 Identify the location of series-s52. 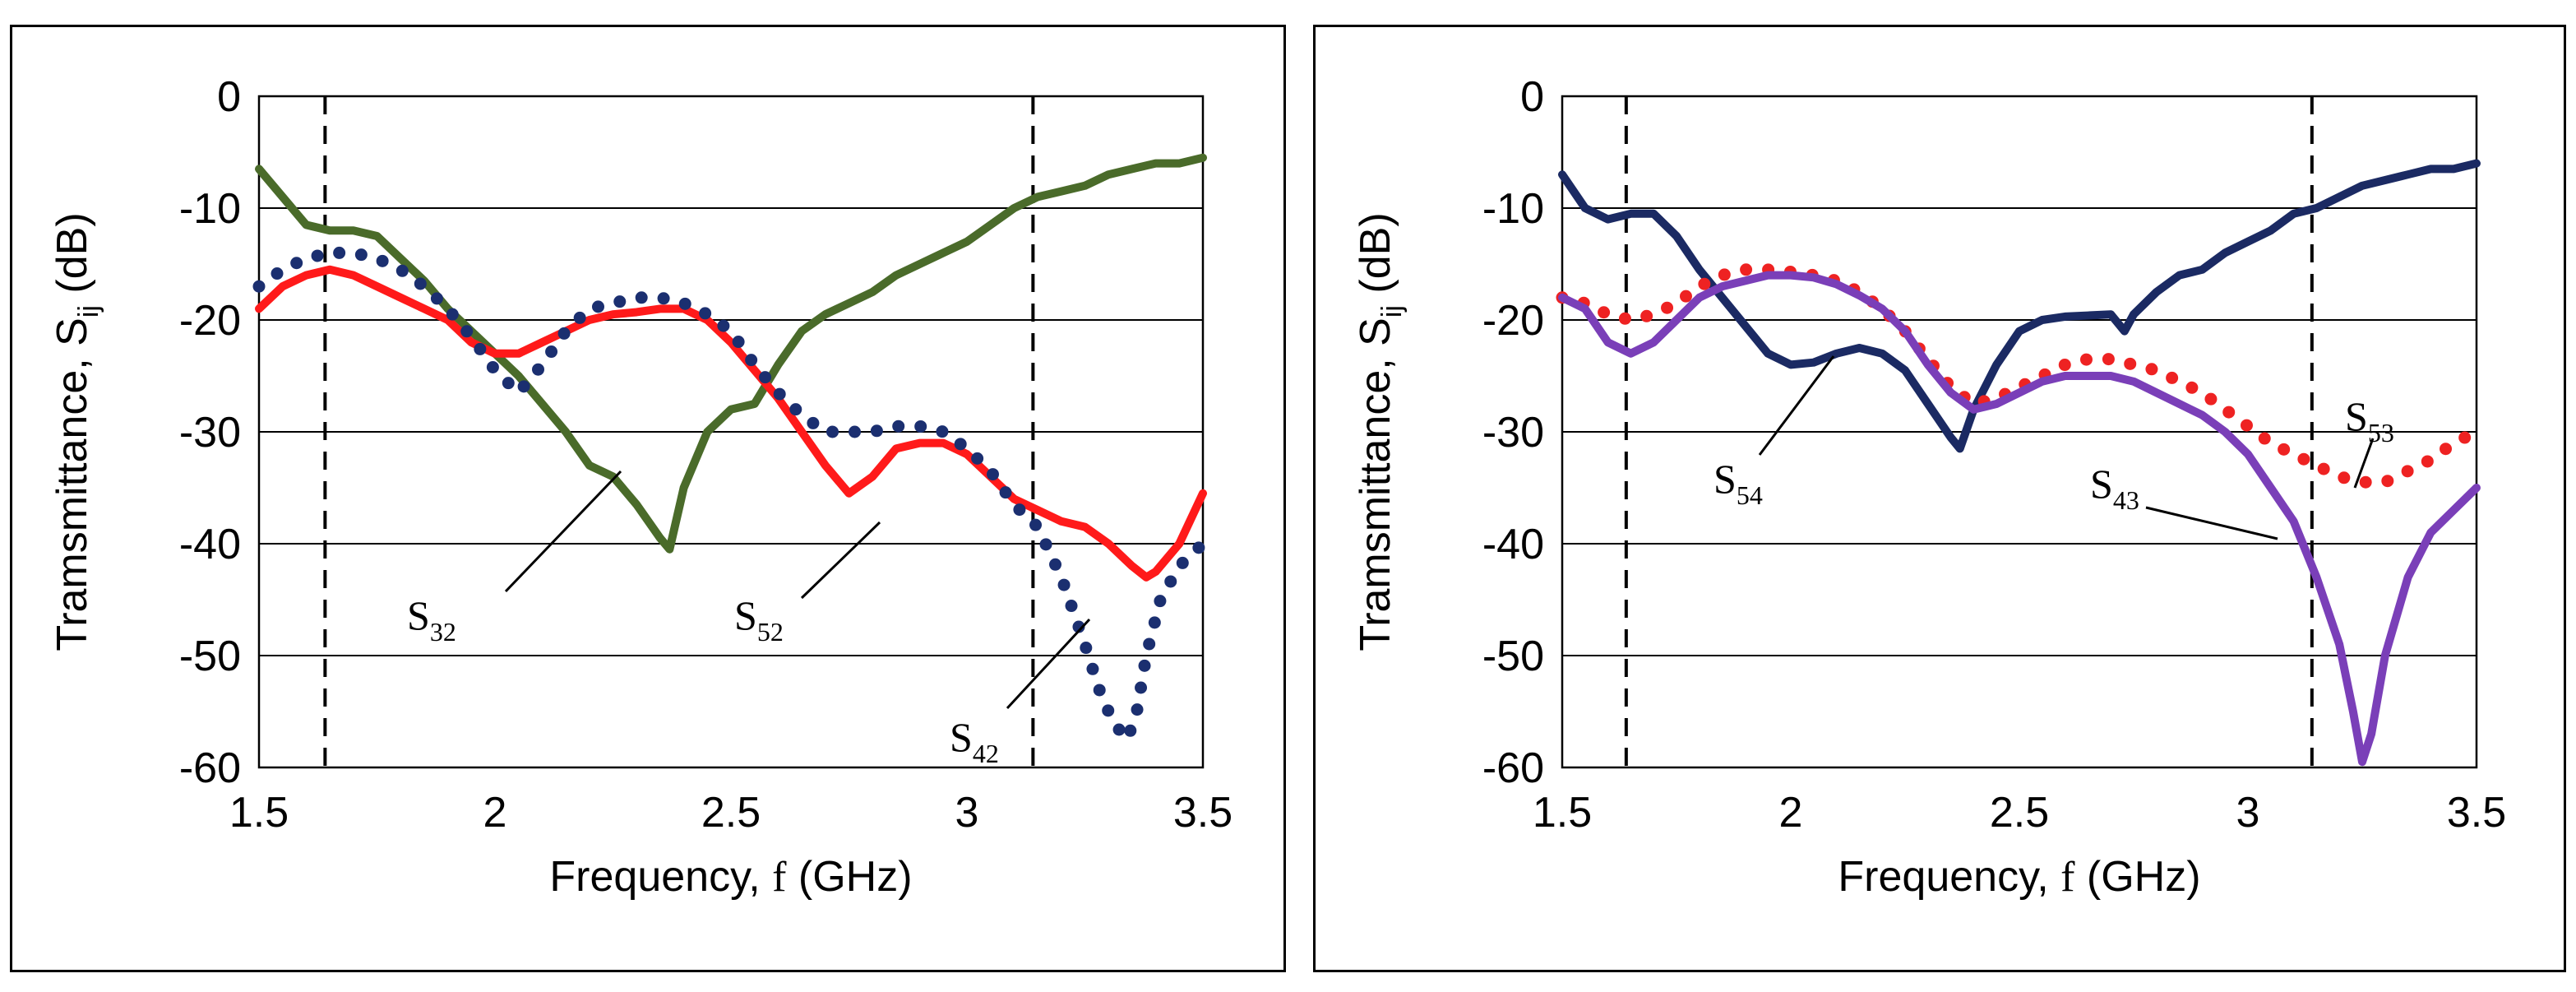
(731, 423).